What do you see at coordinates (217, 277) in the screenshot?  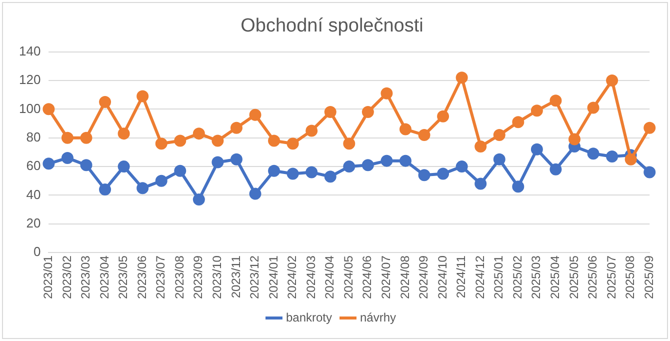 I see `x-tick-label: 2023/10` at bounding box center [217, 277].